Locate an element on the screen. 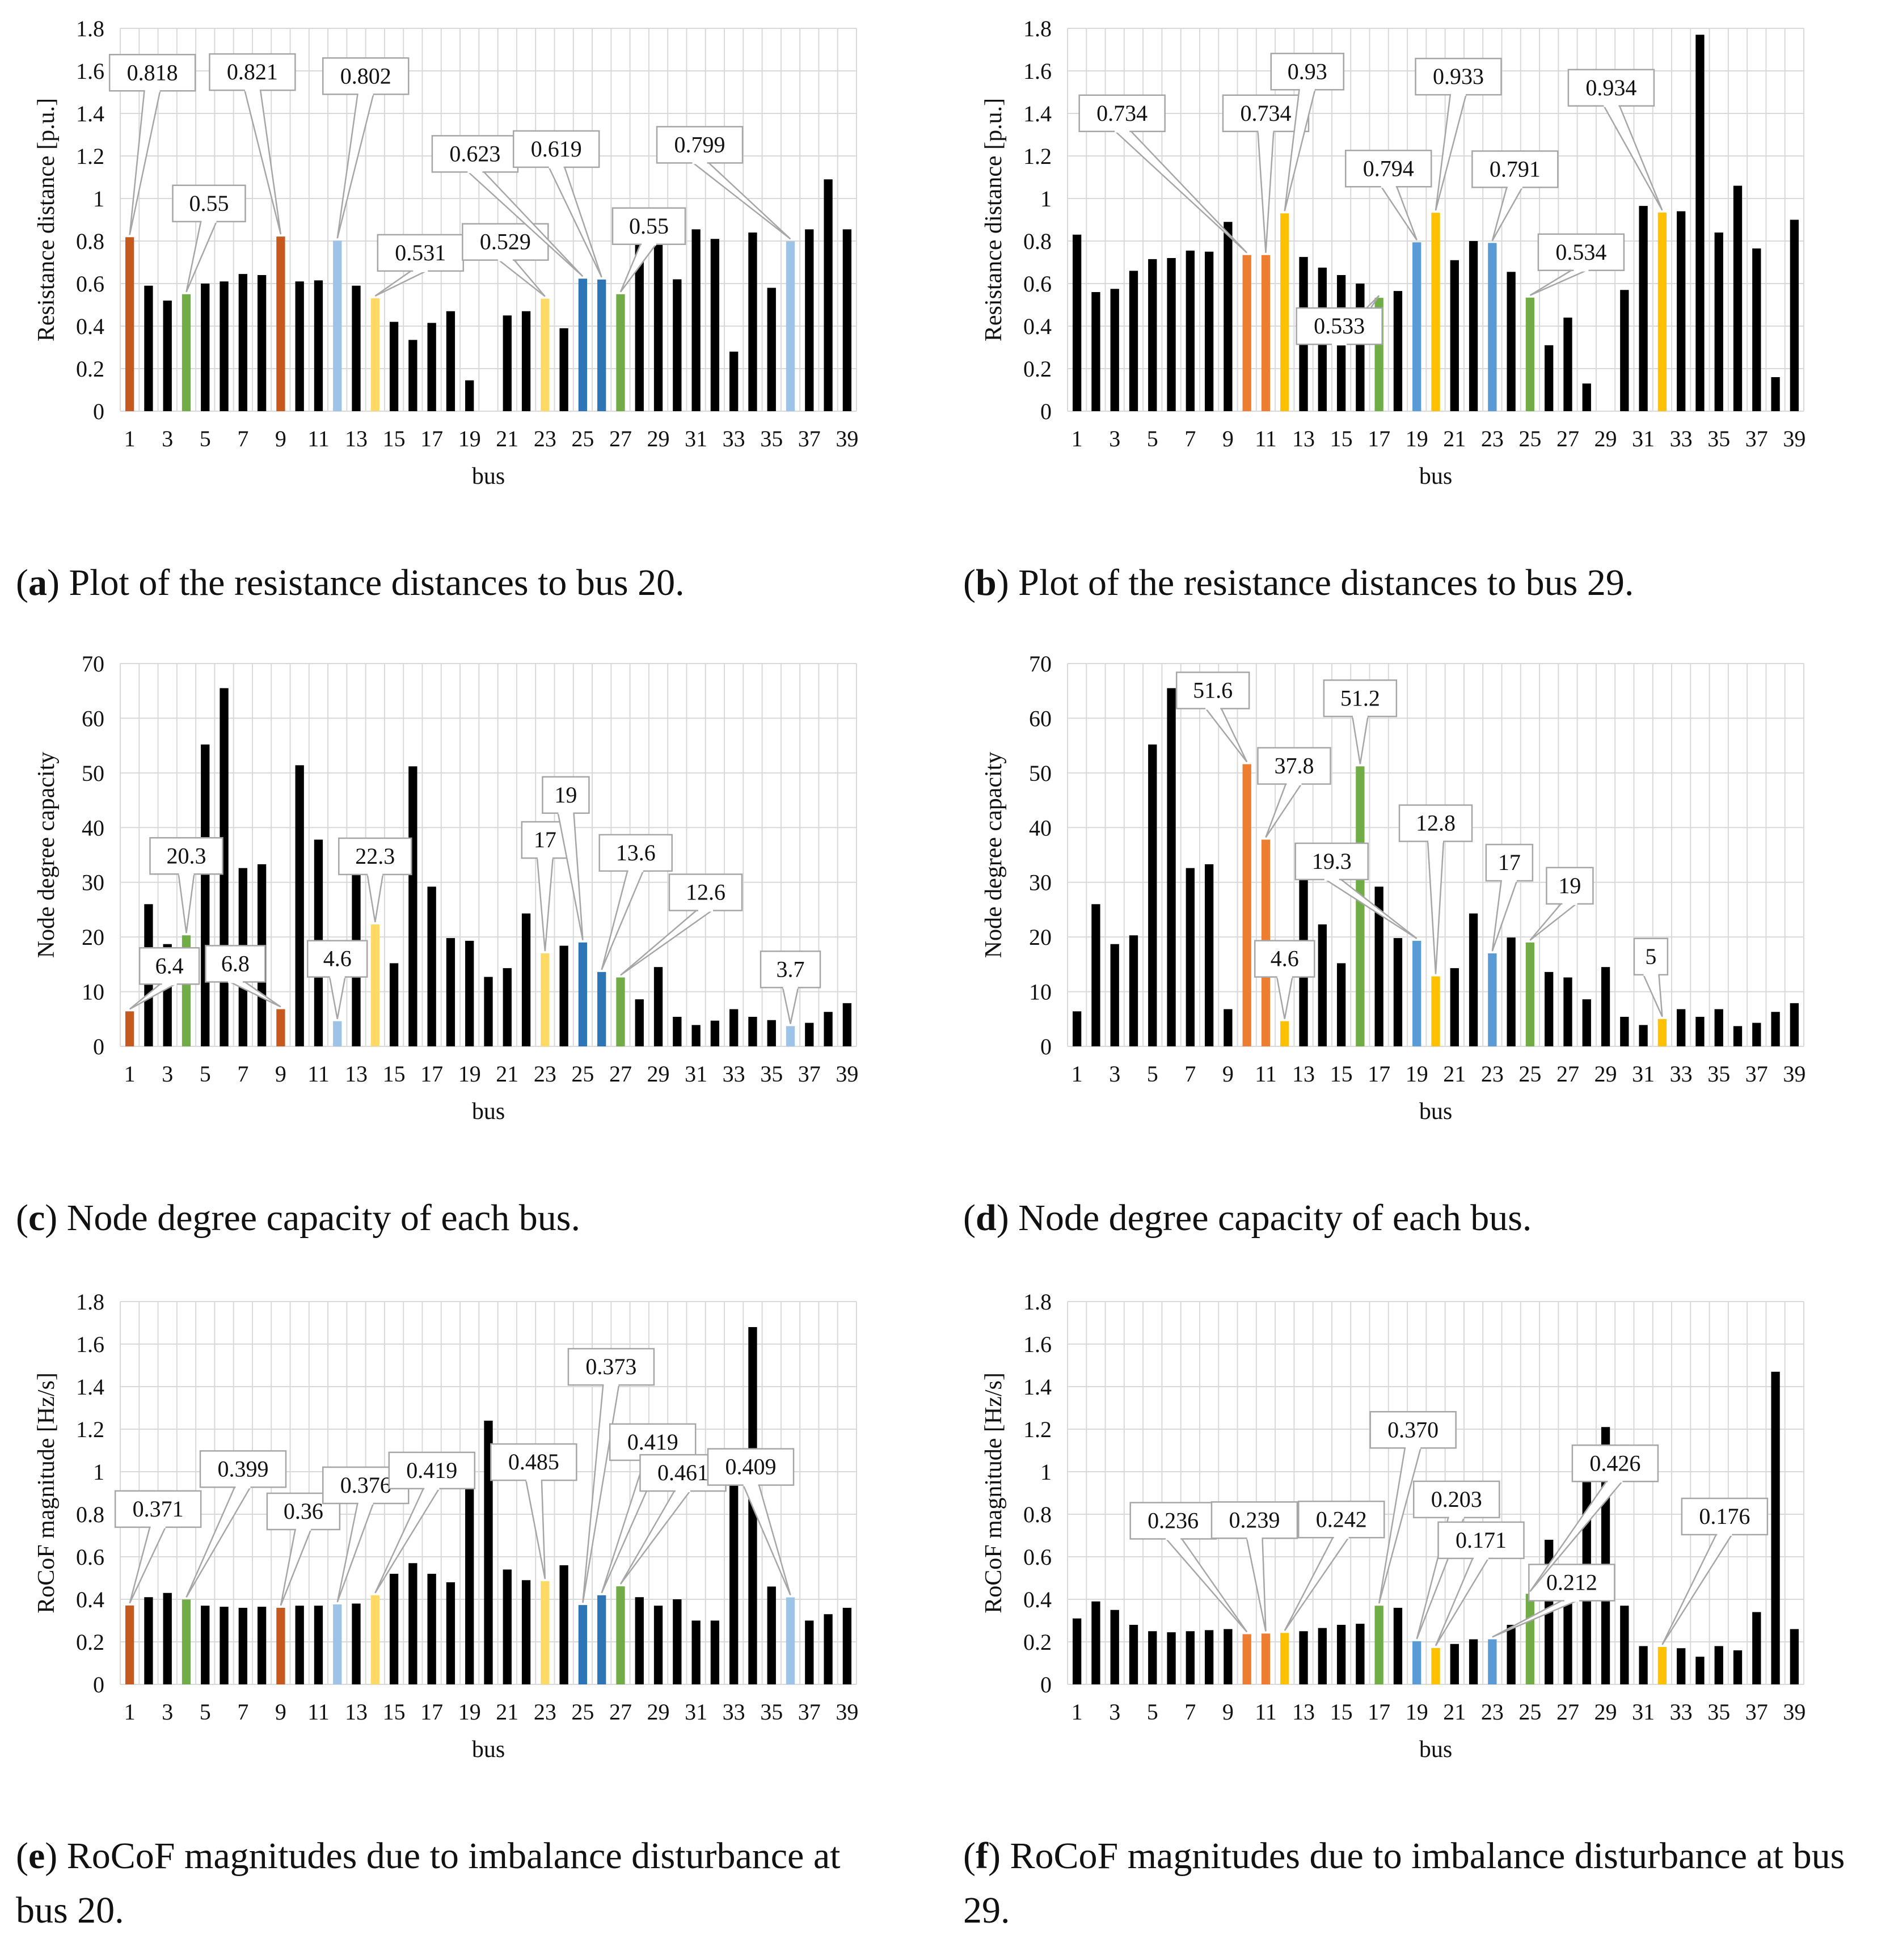 The height and width of the screenshot is (1960, 1894). y-tick-label: 50 is located at coordinates (93, 774).